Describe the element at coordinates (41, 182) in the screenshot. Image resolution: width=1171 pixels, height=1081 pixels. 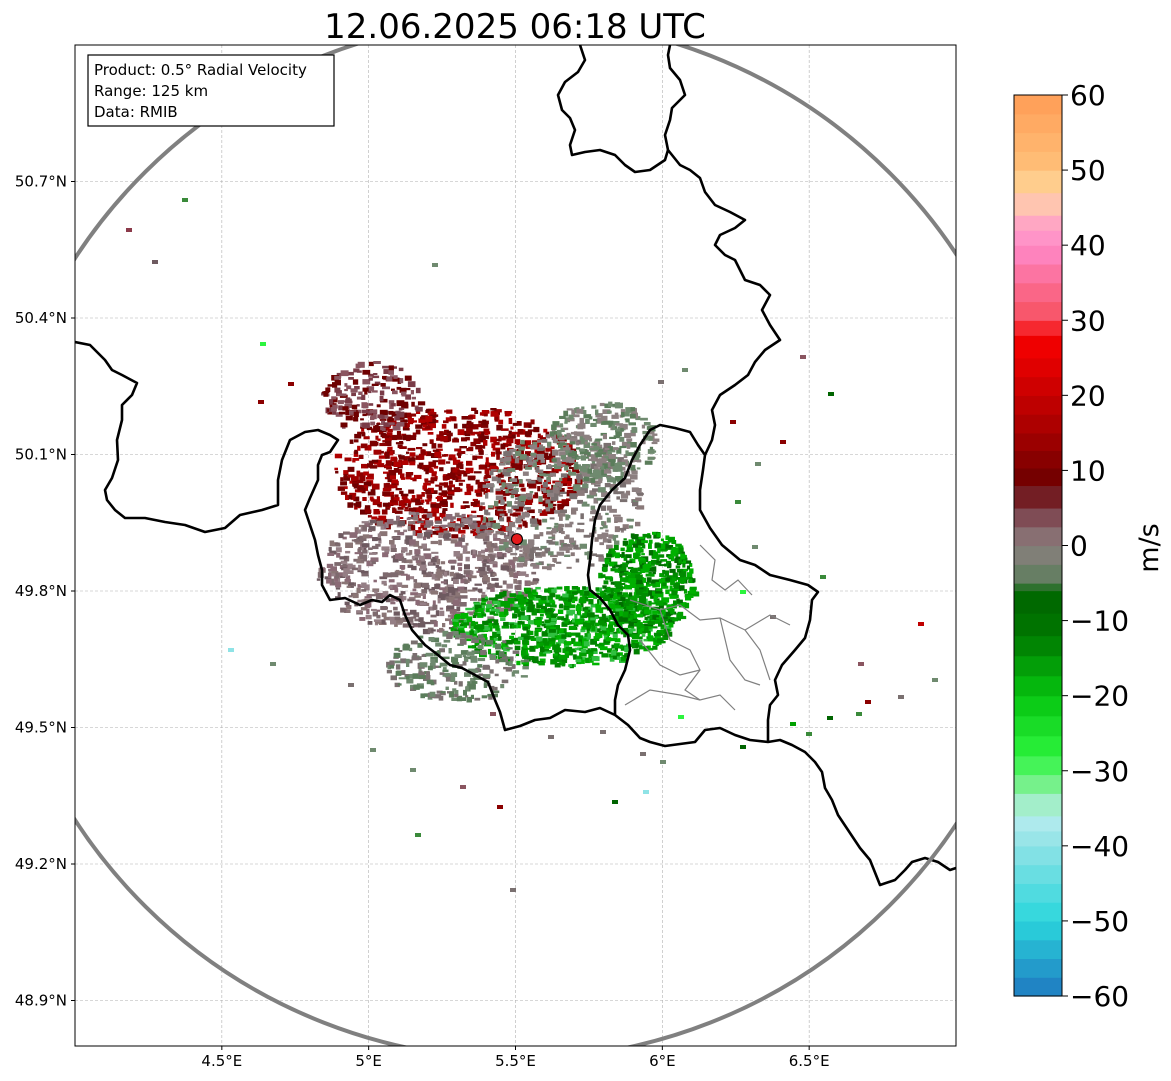
I see `lat-tick-label: 50.7°N` at that location.